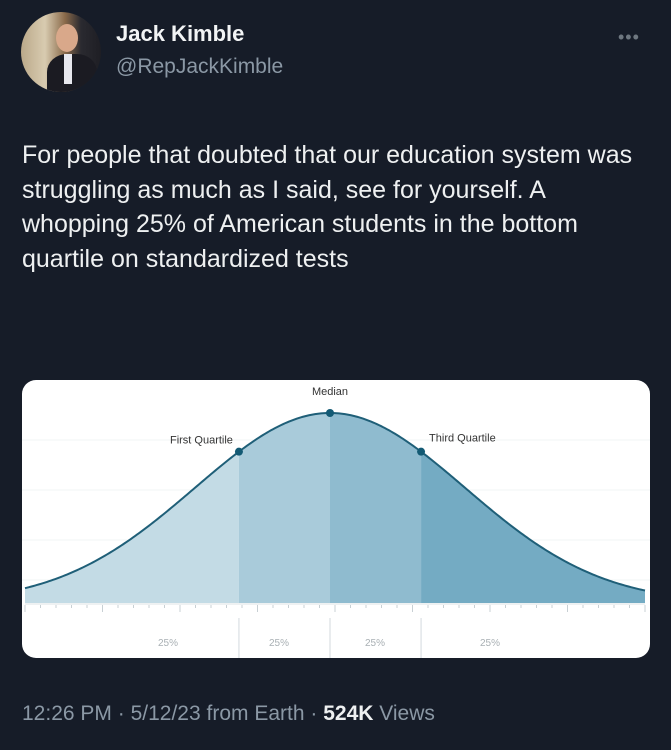 Image resolution: width=671 pixels, height=750 pixels. What do you see at coordinates (462, 439) in the screenshot?
I see `annotation-label: Third Quartile` at bounding box center [462, 439].